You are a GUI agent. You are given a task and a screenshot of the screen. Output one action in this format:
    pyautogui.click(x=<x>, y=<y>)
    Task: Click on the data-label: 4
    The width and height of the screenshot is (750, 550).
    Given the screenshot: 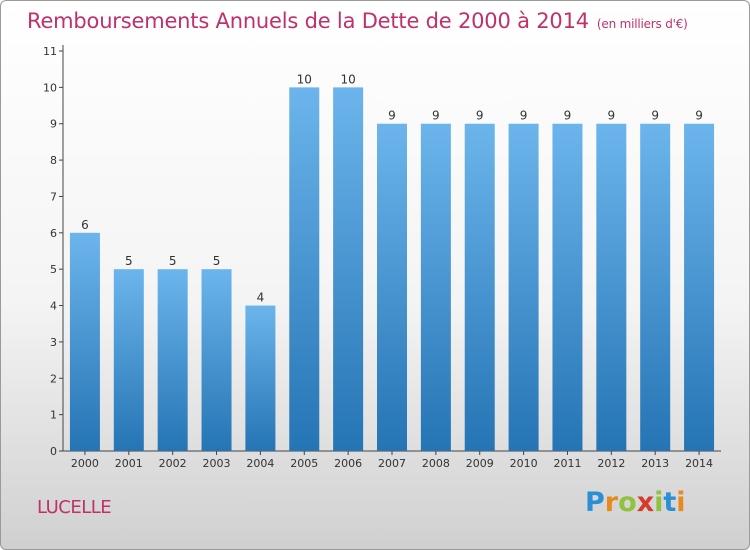 What is the action you would take?
    pyautogui.click(x=261, y=298)
    